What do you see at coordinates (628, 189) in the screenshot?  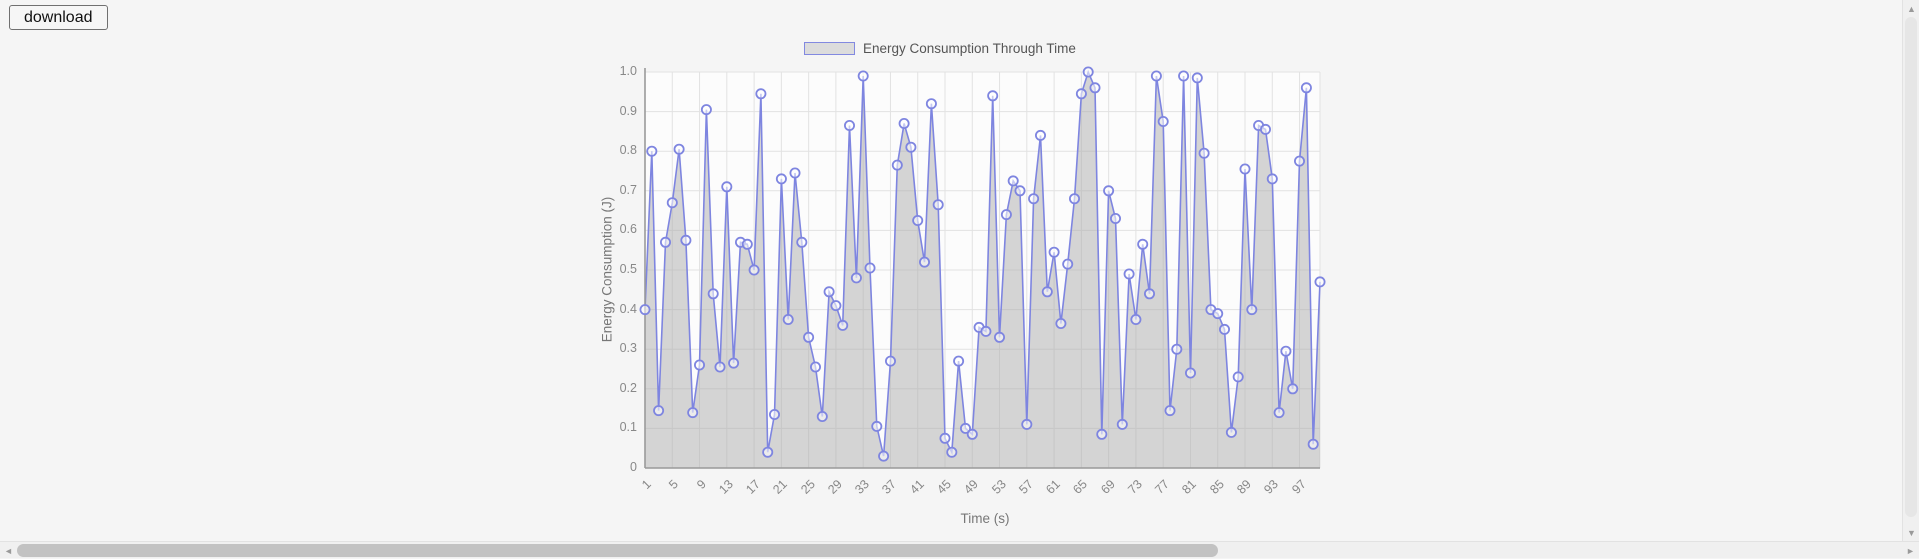 I see `y-tick-label: 0.7` at bounding box center [628, 189].